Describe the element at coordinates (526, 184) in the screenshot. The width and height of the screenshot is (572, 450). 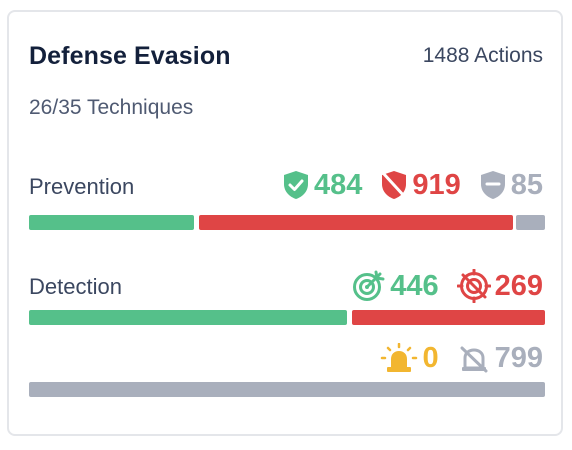
I see `no-result-count: 85` at that location.